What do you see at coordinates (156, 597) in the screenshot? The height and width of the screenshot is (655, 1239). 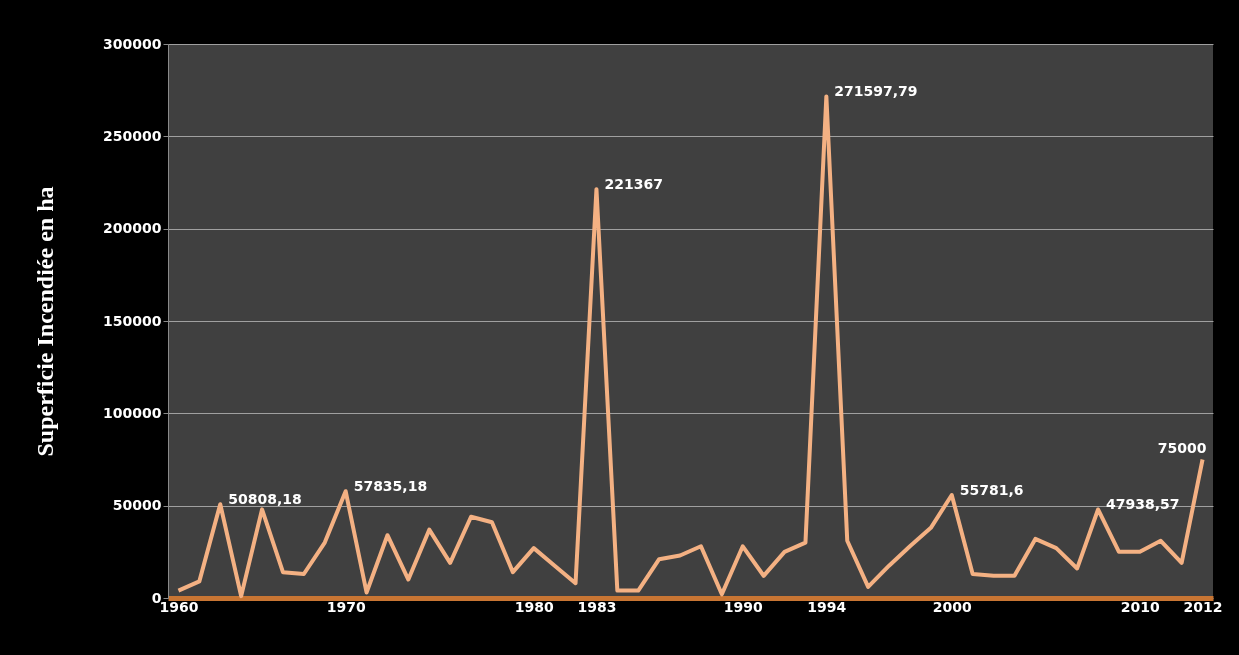 I see `y-tick-label: 0` at bounding box center [156, 597].